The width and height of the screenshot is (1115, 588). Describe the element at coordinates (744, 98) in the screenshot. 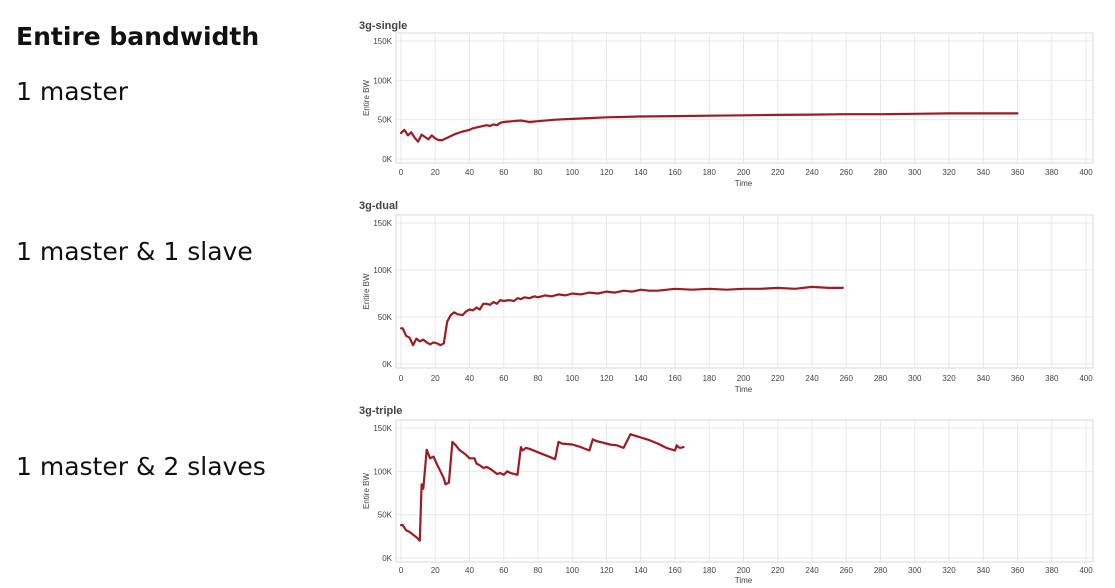

I see `plot-frame` at that location.